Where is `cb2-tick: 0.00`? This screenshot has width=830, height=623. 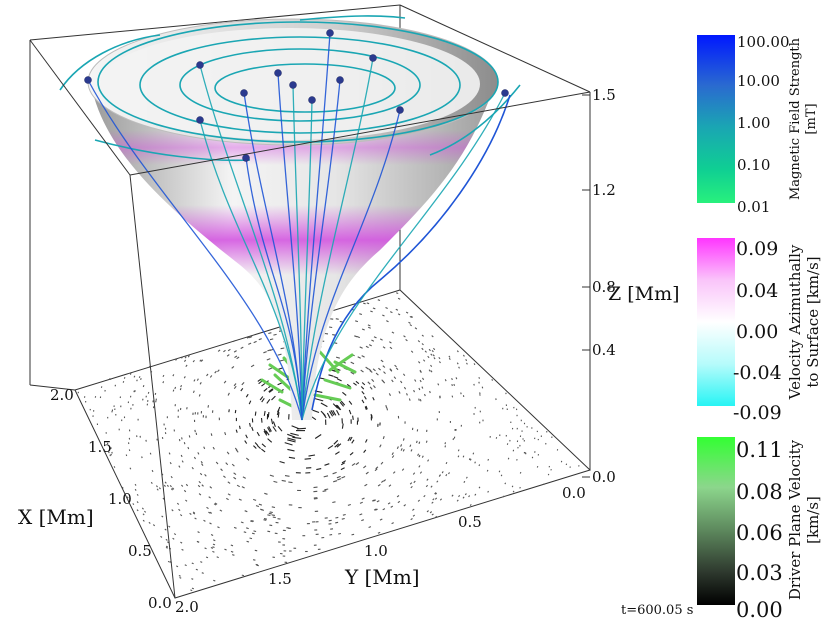 cb2-tick: 0.00 is located at coordinates (757, 332).